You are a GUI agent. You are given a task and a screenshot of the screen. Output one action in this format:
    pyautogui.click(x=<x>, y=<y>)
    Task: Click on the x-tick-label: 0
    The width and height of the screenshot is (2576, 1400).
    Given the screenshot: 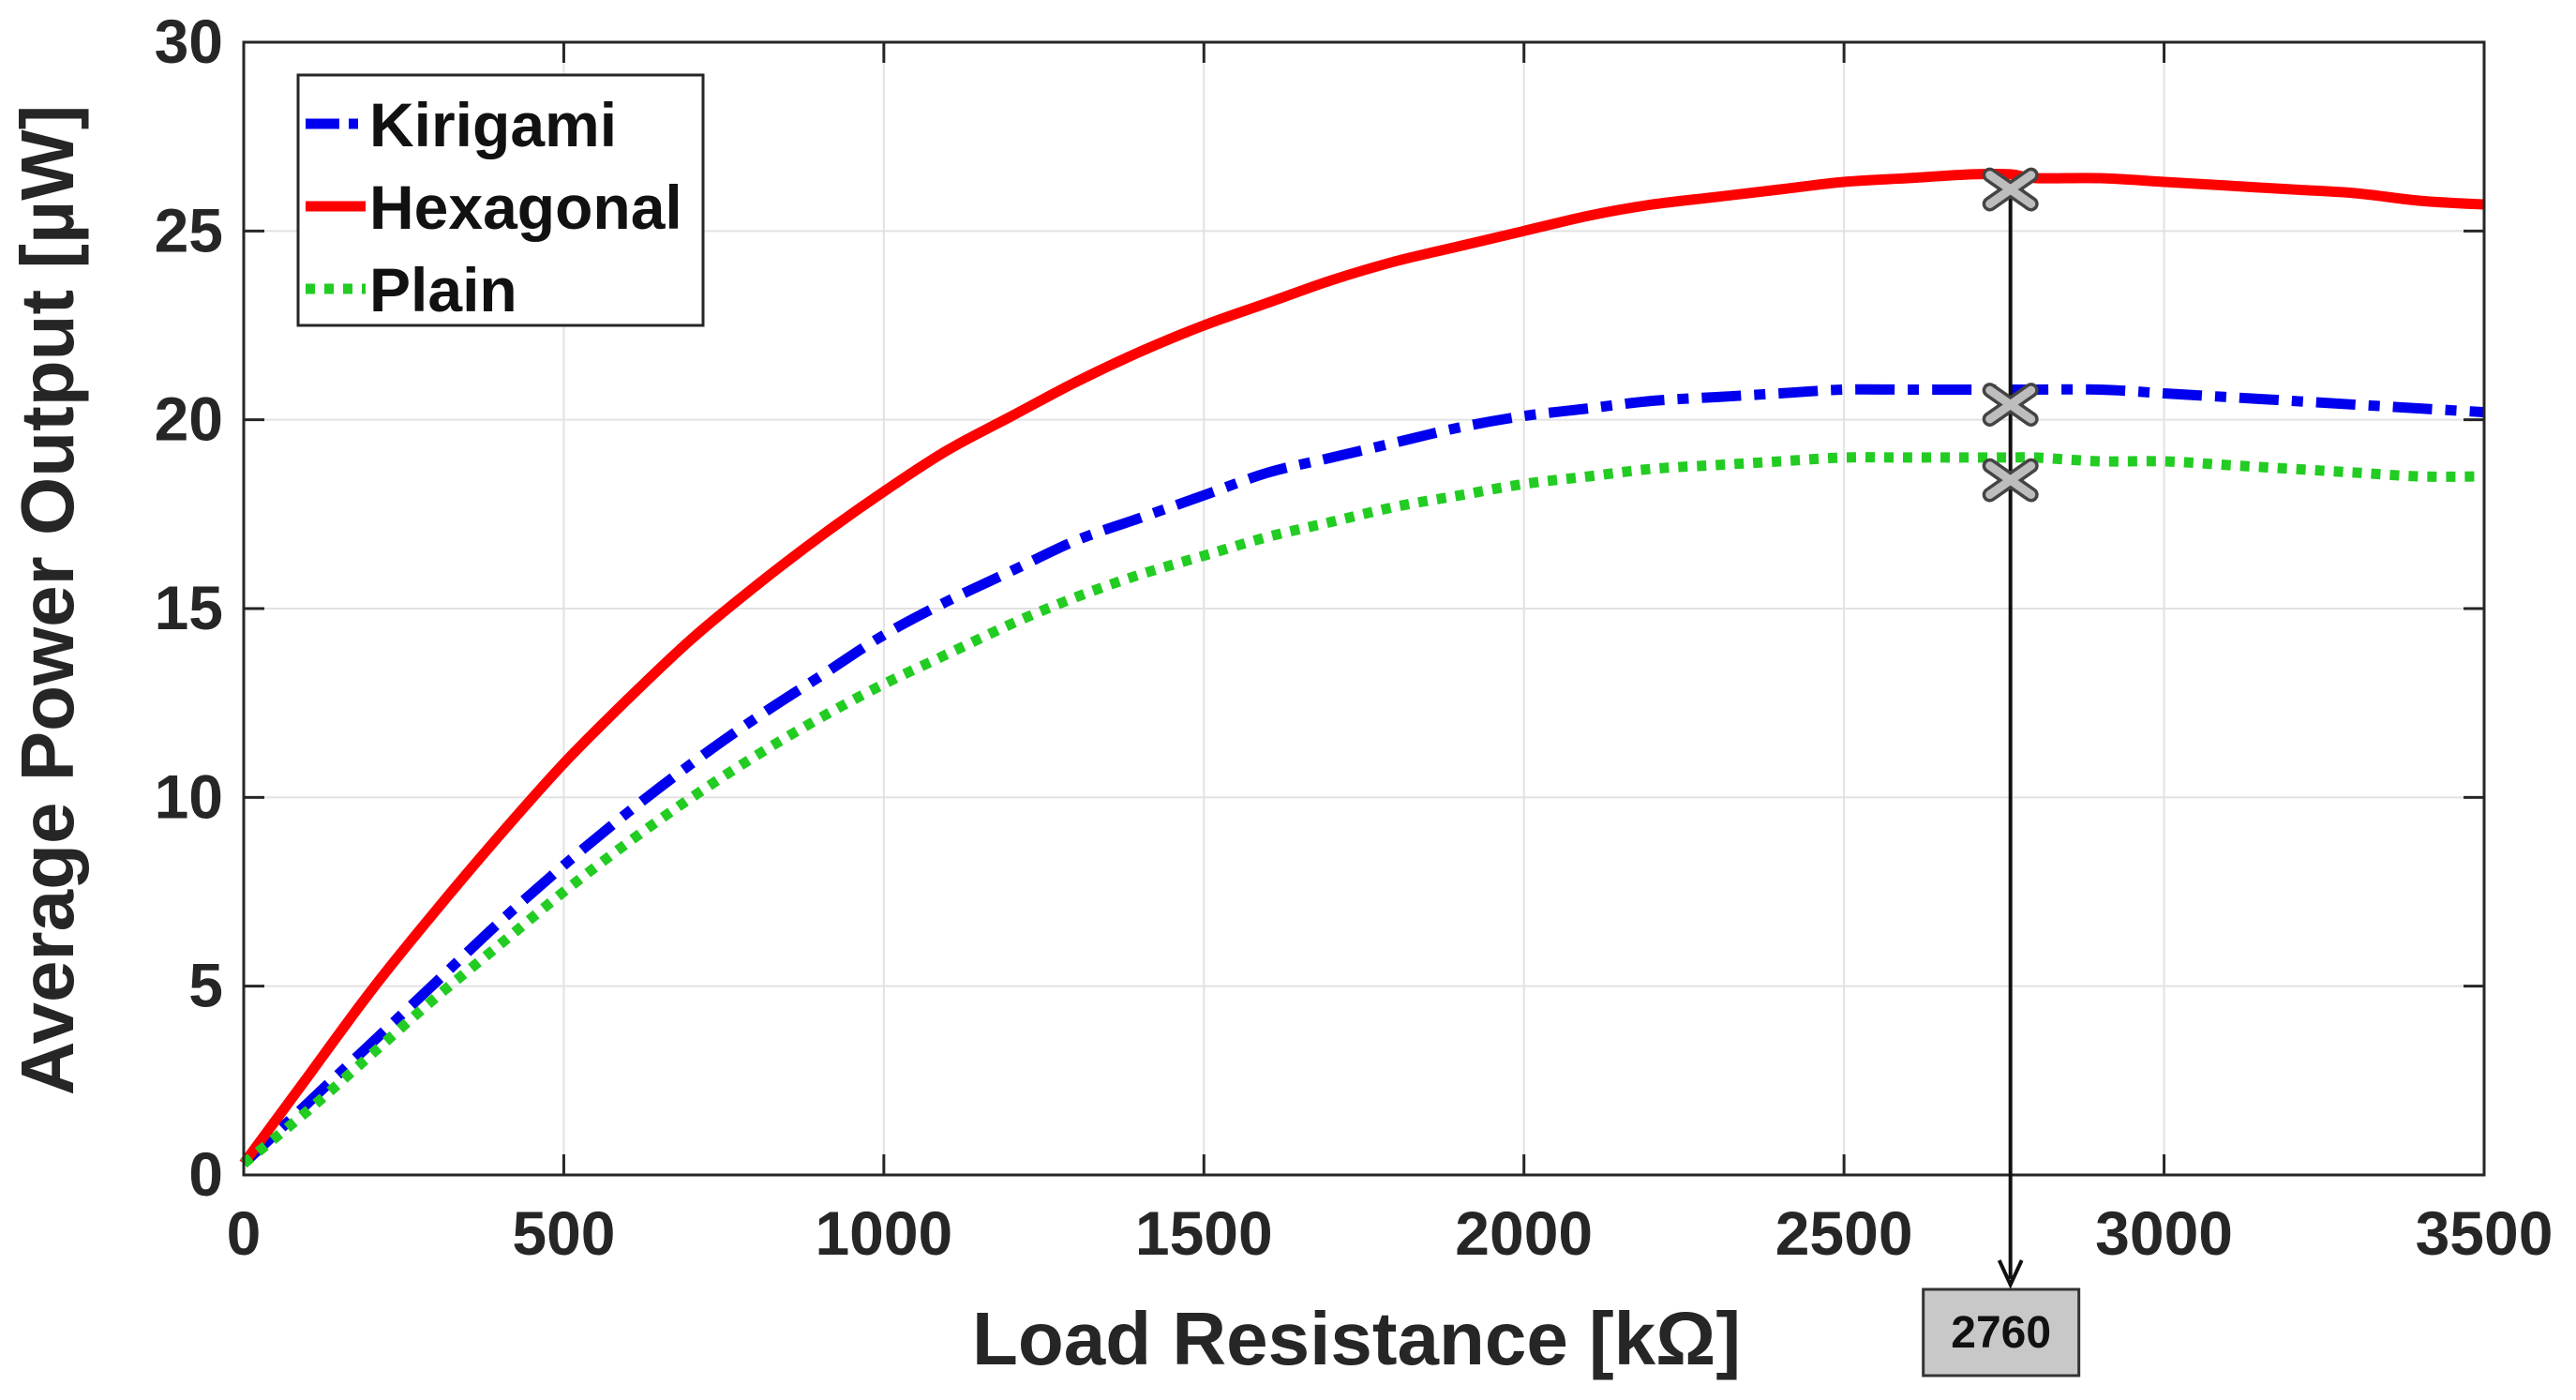 What is the action you would take?
    pyautogui.click(x=244, y=1233)
    